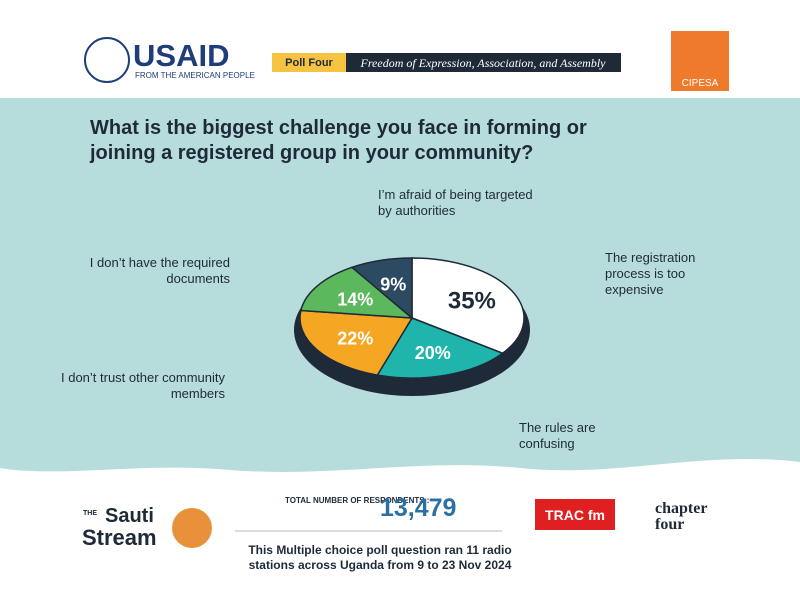 The image size is (800, 602). What do you see at coordinates (355, 338) in the screenshot?
I see `value-label: 22%` at bounding box center [355, 338].